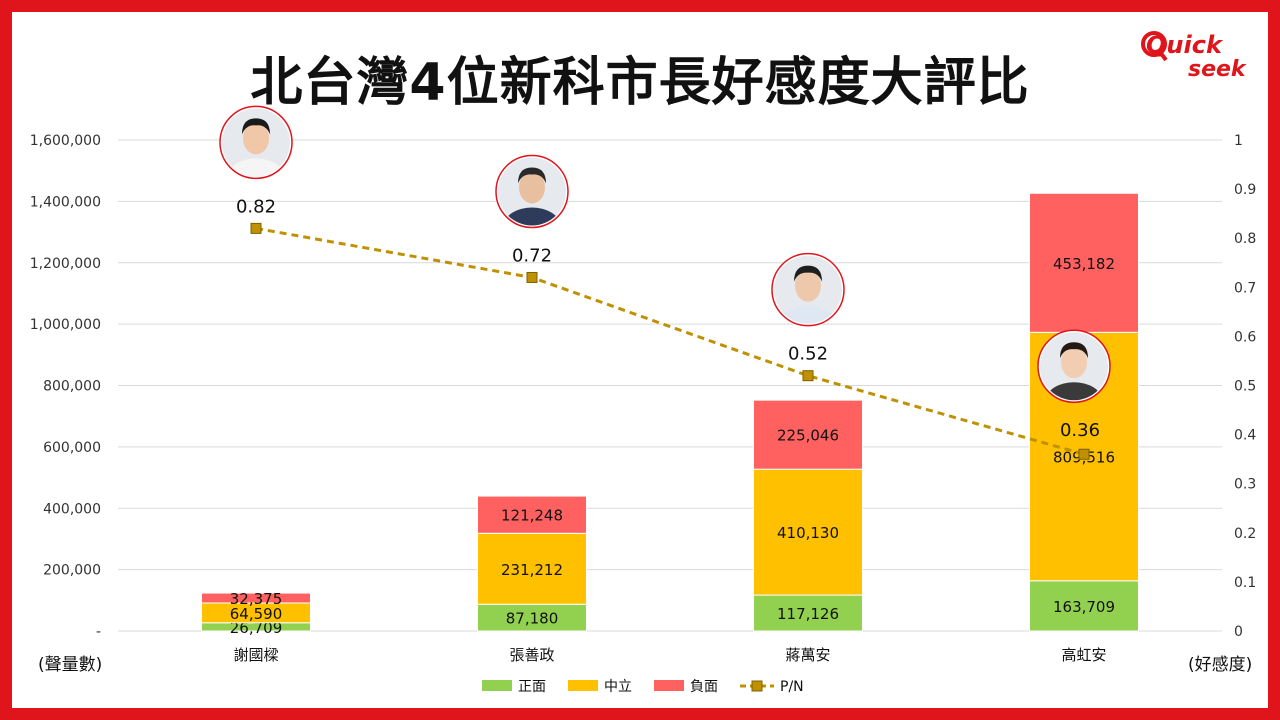  What do you see at coordinates (669, 655) in the screenshot?
I see `category-labels: 謝國樑 張善政 蔣萬安 高虹安` at bounding box center [669, 655].